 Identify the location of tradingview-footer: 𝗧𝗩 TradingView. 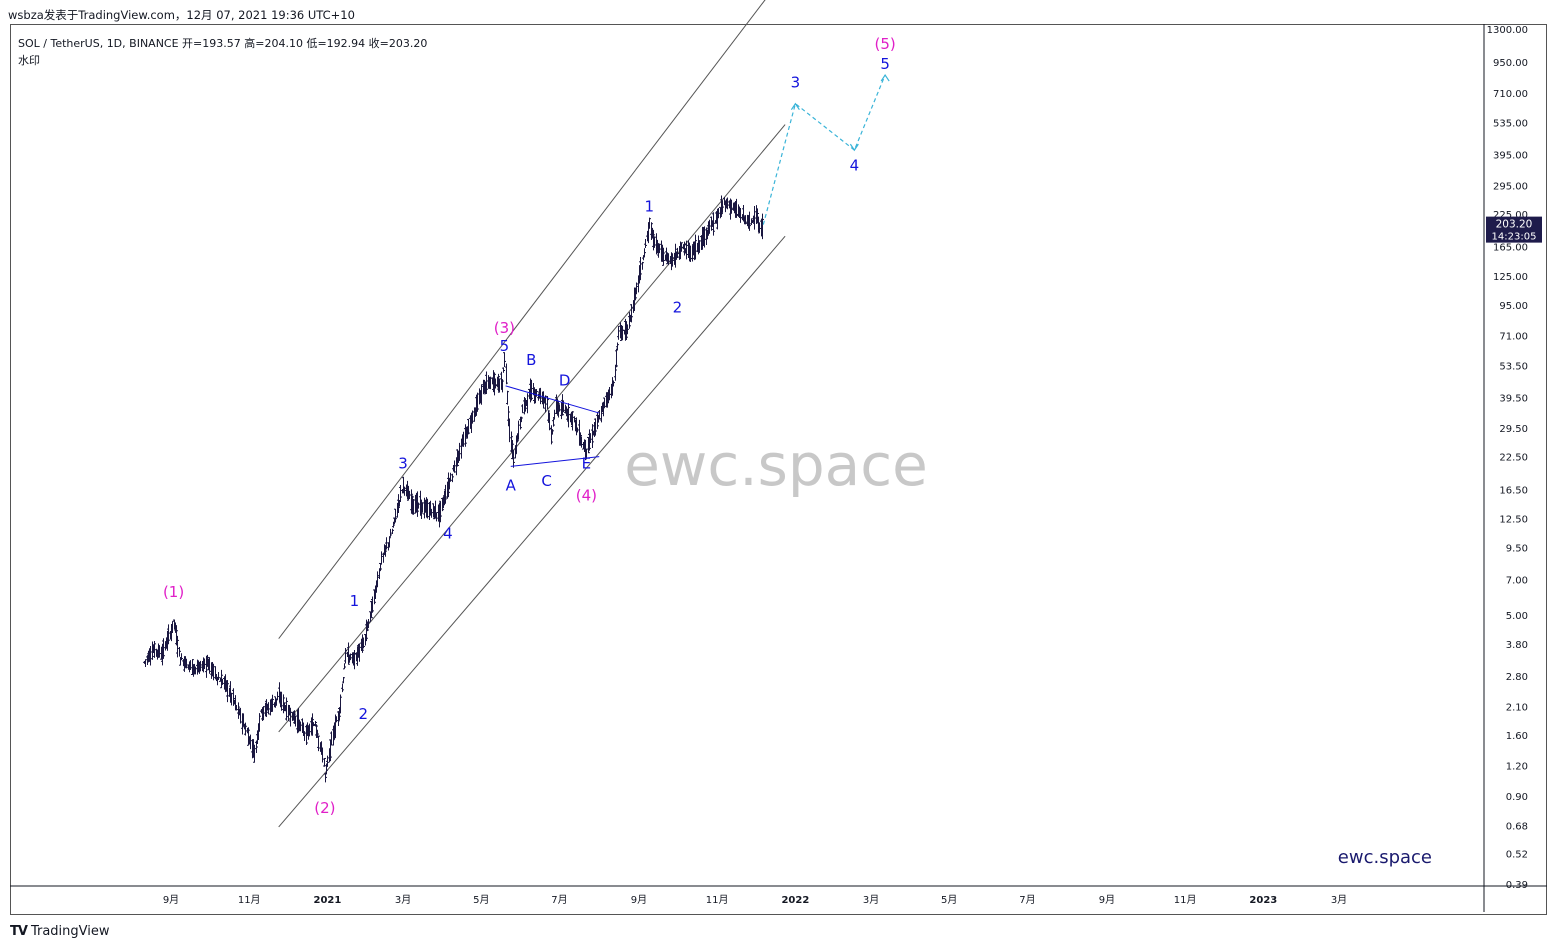
(59, 931).